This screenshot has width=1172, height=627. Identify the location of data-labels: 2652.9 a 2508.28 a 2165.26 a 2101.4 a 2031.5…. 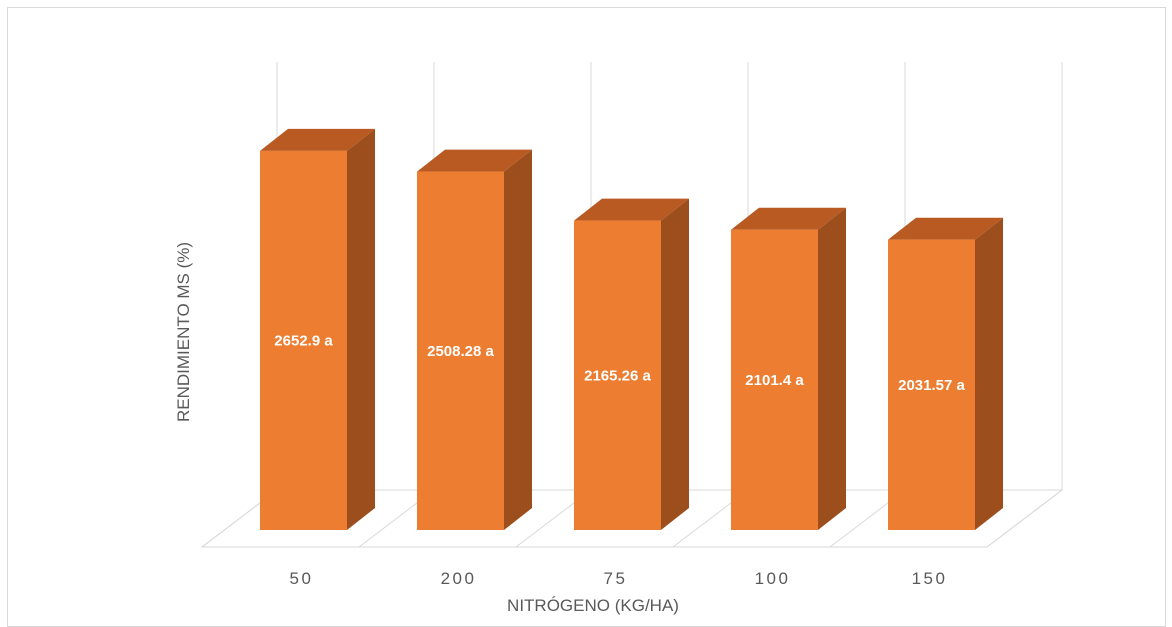
(619, 362).